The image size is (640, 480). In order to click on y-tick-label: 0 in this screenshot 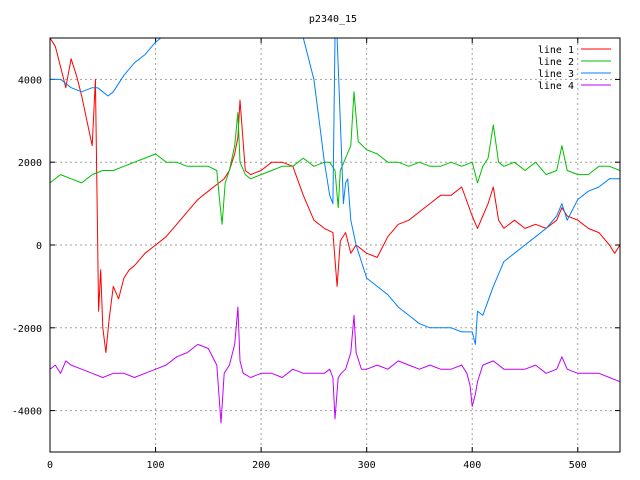, I will do `click(39, 246)`.